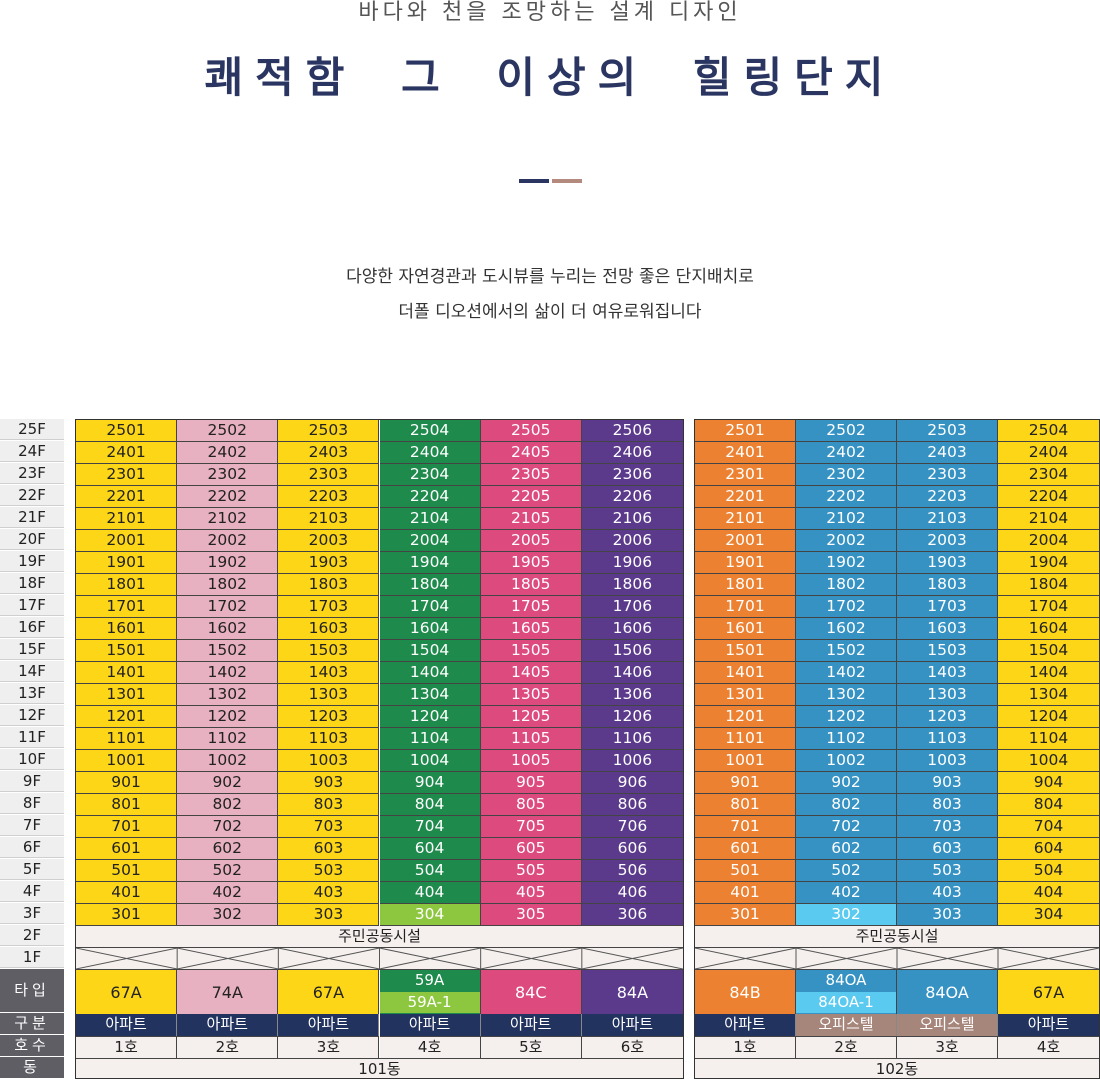 This screenshot has width=1100, height=1080. I want to click on unit-cell: 1306, so click(632, 695).